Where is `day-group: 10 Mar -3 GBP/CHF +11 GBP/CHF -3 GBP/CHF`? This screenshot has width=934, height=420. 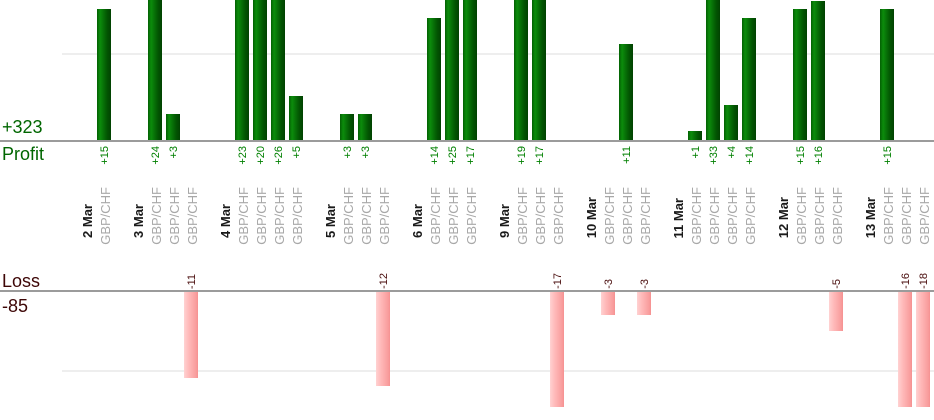
day-group: 10 Mar -3 GBP/CHF +11 GBP/CHF -3 GBP/CHF is located at coordinates (619, 210).